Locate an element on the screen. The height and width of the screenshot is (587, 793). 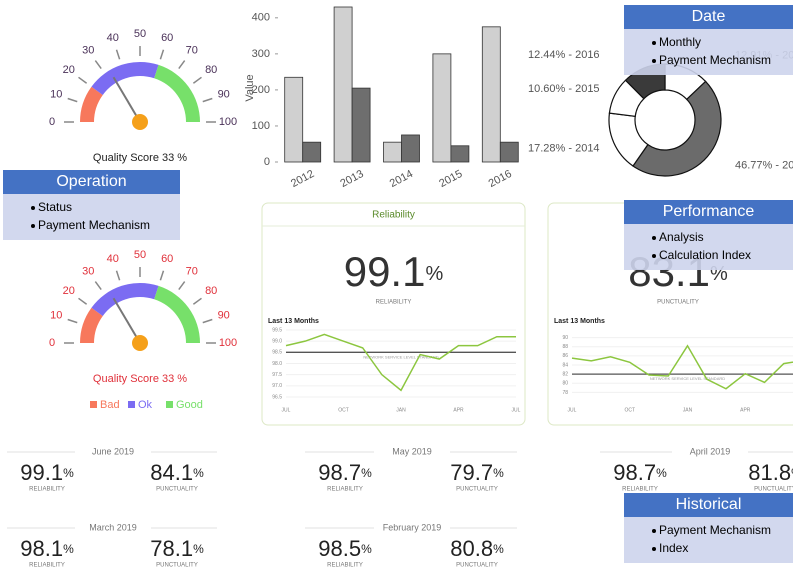
x-tick-label: 2012 is located at coordinates (302, 179).